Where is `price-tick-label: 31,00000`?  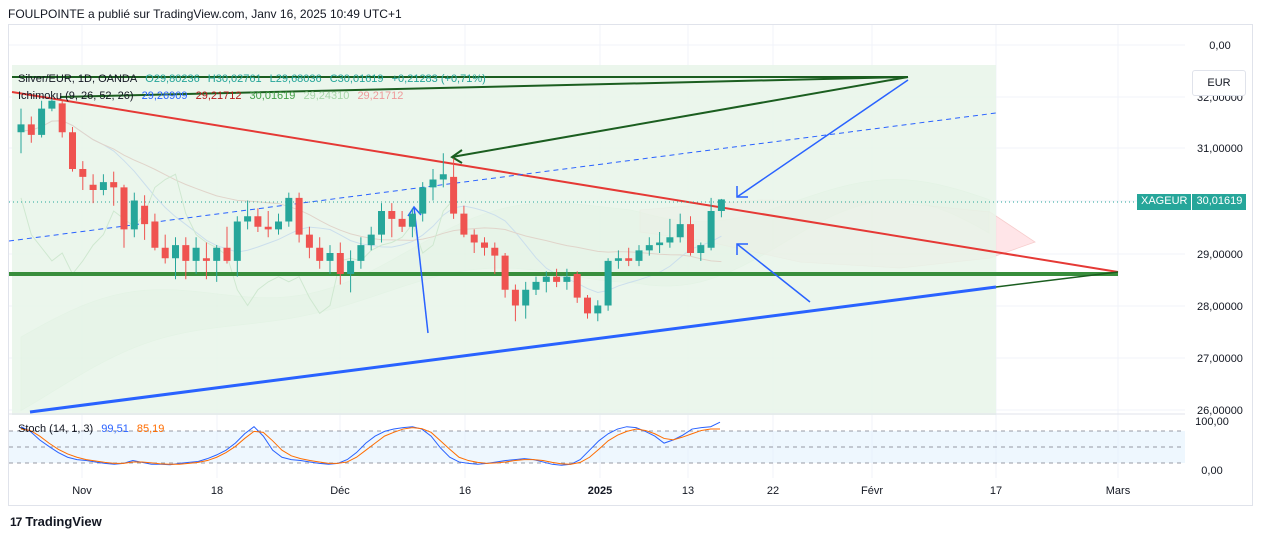 price-tick-label: 31,00000 is located at coordinates (1220, 149).